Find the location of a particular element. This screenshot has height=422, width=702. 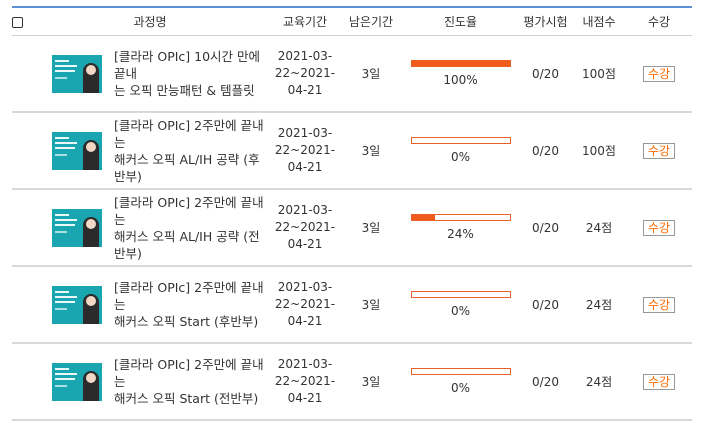

course-cell: [클라라 OPIc] 2주만에 끝내는 해커스 오픽 Start (후반부) is located at coordinates (150, 305).